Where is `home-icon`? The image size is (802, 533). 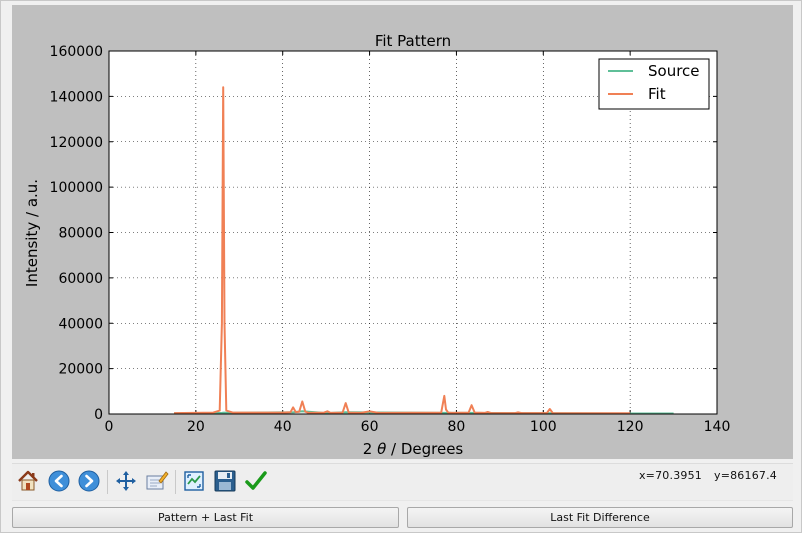
home-icon is located at coordinates (28, 480).